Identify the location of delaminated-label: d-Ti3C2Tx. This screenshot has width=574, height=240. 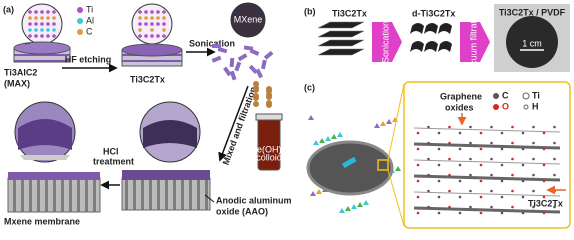
(433, 13).